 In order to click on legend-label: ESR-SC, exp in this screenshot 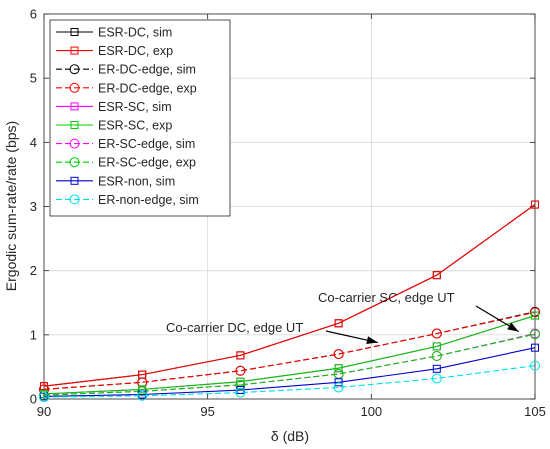, I will do `click(135, 126)`.